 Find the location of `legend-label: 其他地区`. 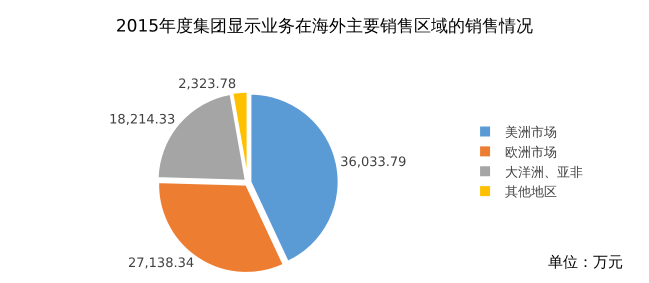

legend-label: 其他地区 is located at coordinates (531, 192).